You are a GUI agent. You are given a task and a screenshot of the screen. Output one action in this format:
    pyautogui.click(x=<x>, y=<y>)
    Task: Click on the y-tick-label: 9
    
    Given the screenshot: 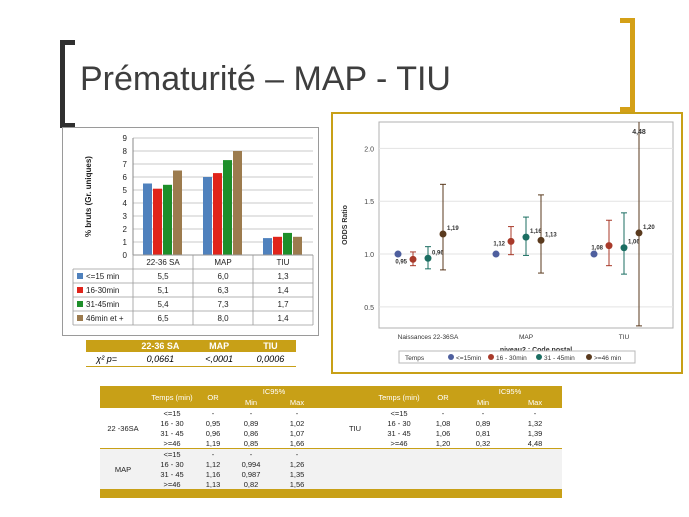 What is the action you would take?
    pyautogui.click(x=125, y=138)
    